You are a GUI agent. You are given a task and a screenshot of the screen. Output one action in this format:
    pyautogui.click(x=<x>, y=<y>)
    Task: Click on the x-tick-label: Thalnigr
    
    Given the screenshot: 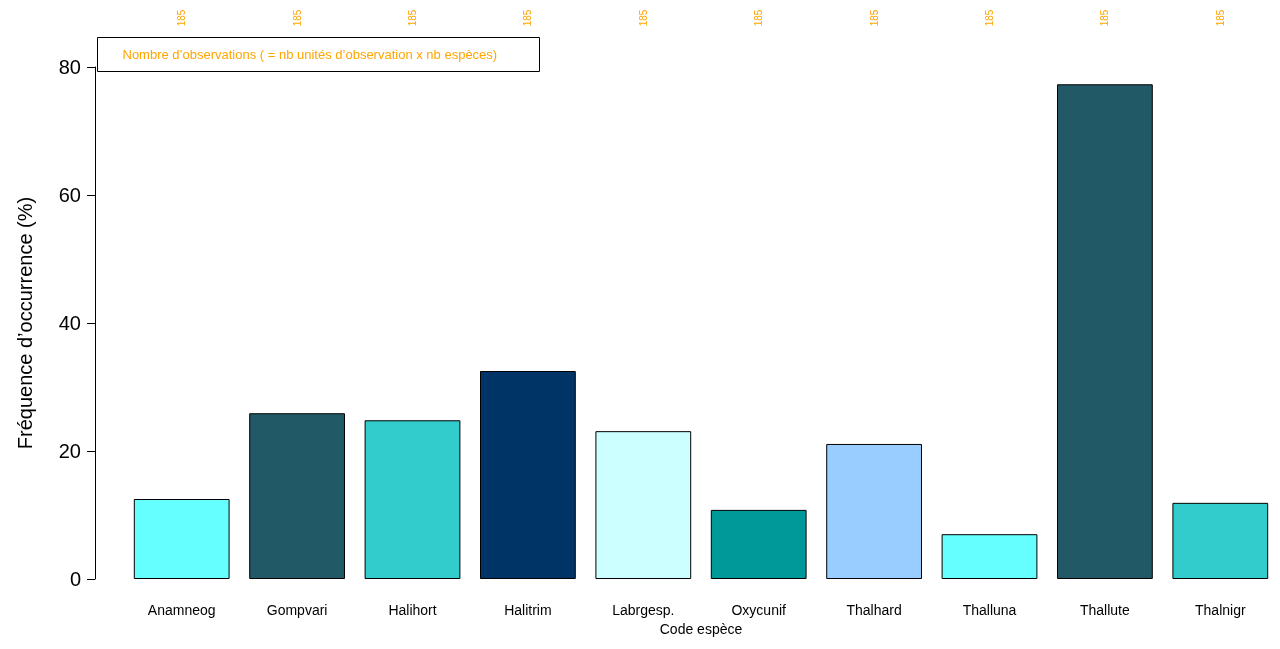 What is the action you would take?
    pyautogui.click(x=1220, y=610)
    